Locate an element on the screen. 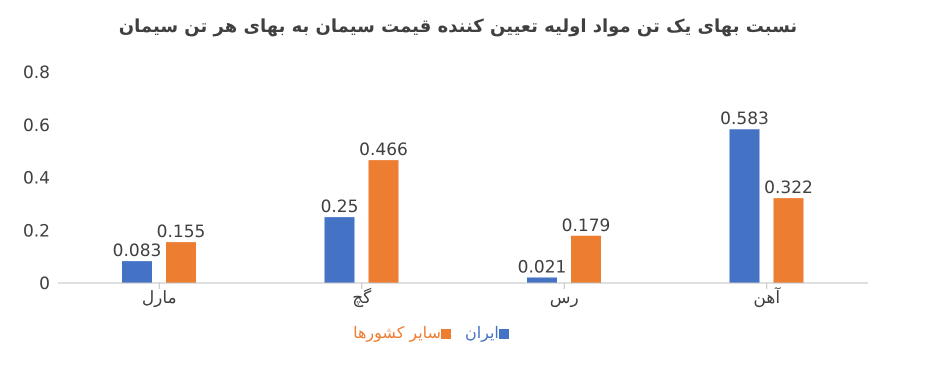 This screenshot has height=369, width=943. y-tick-label: 0.2 is located at coordinates (36, 231).